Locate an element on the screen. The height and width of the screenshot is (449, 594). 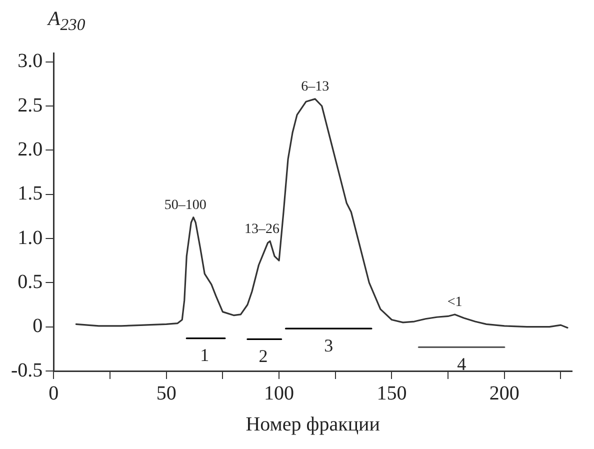
annotation: 1 is located at coordinates (205, 355).